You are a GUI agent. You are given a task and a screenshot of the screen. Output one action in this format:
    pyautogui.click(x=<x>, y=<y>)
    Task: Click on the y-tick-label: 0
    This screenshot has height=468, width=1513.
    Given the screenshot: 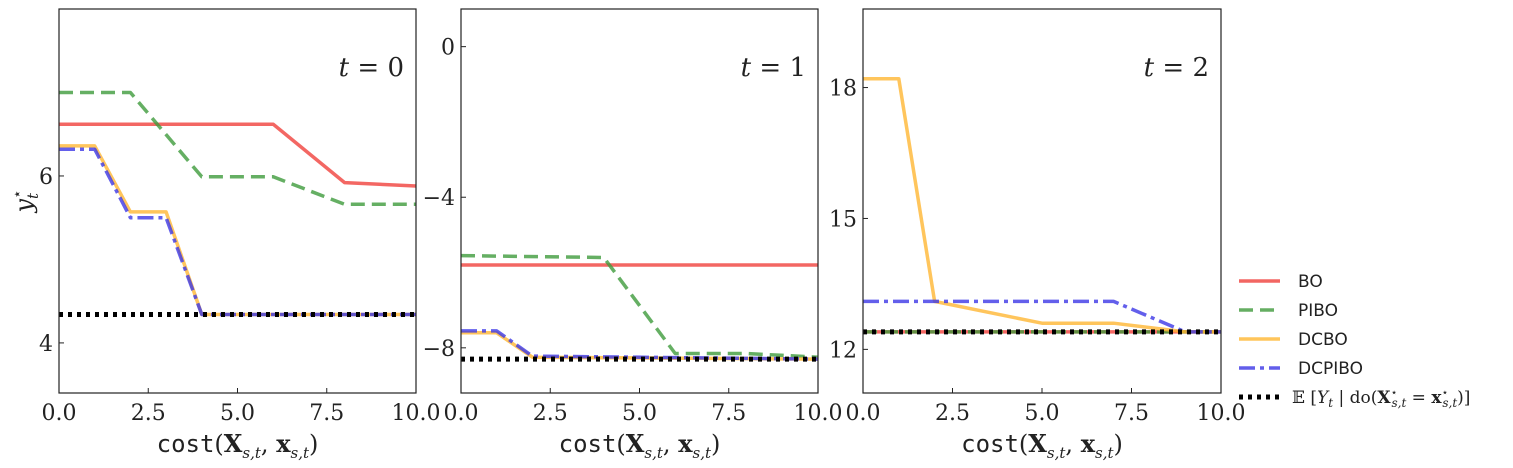 What is the action you would take?
    pyautogui.click(x=448, y=48)
    